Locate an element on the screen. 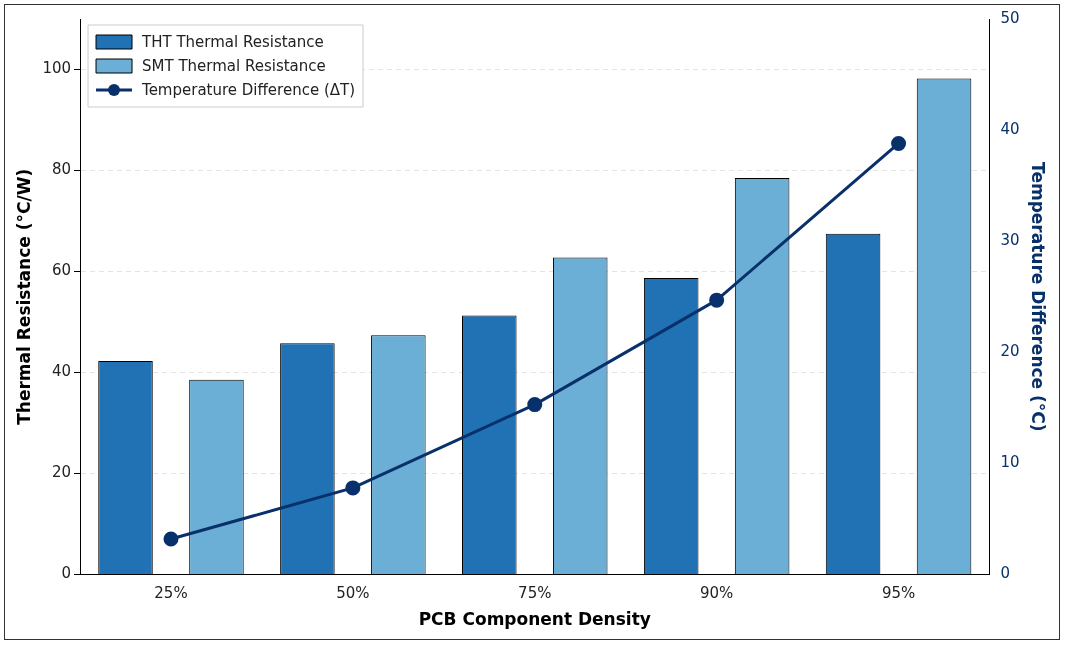 The image size is (1066, 646). y2-tick-label: 50 is located at coordinates (1010, 17).